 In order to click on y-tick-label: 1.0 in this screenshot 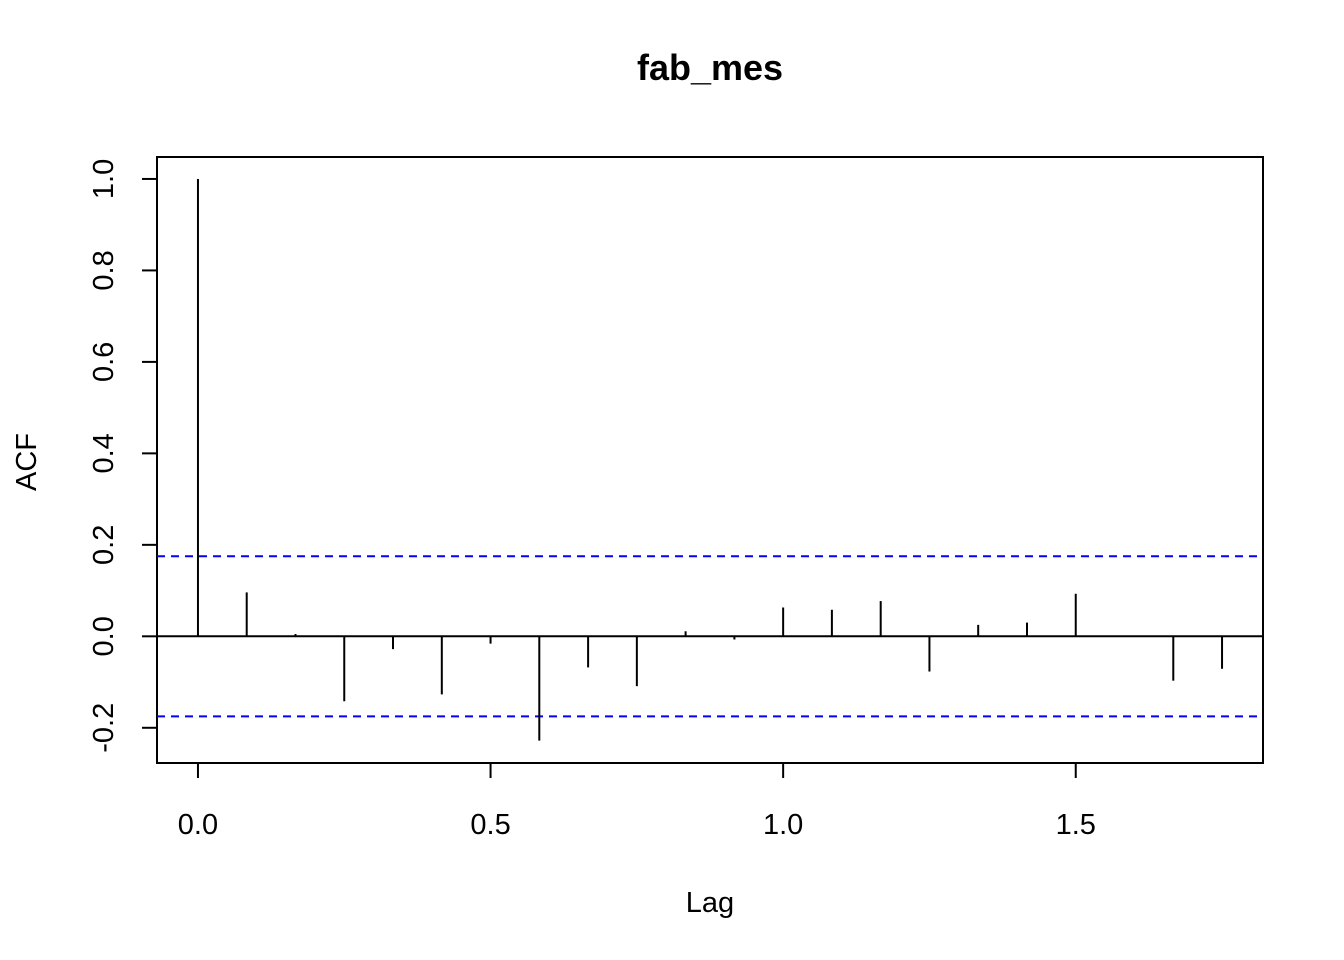, I will do `click(104, 179)`.